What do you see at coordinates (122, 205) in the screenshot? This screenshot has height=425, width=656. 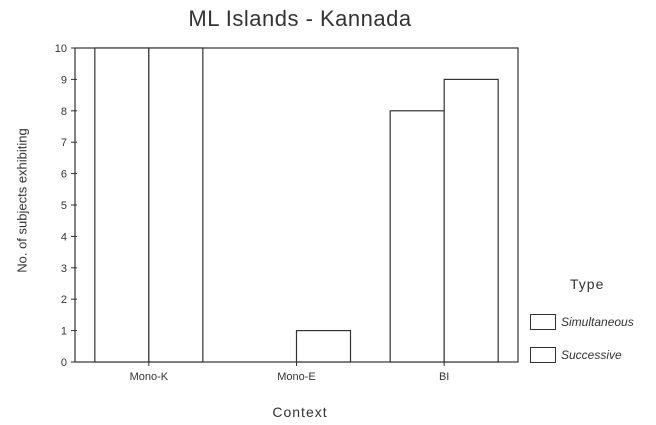 I see `bar-simultaneous-mono-k` at bounding box center [122, 205].